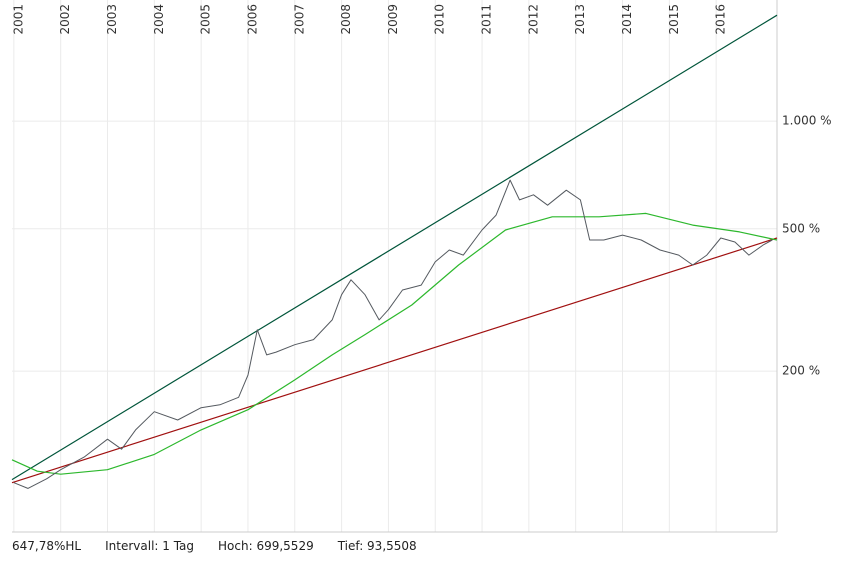  I want to click on x-tick-label: 2003, so click(112, 19).